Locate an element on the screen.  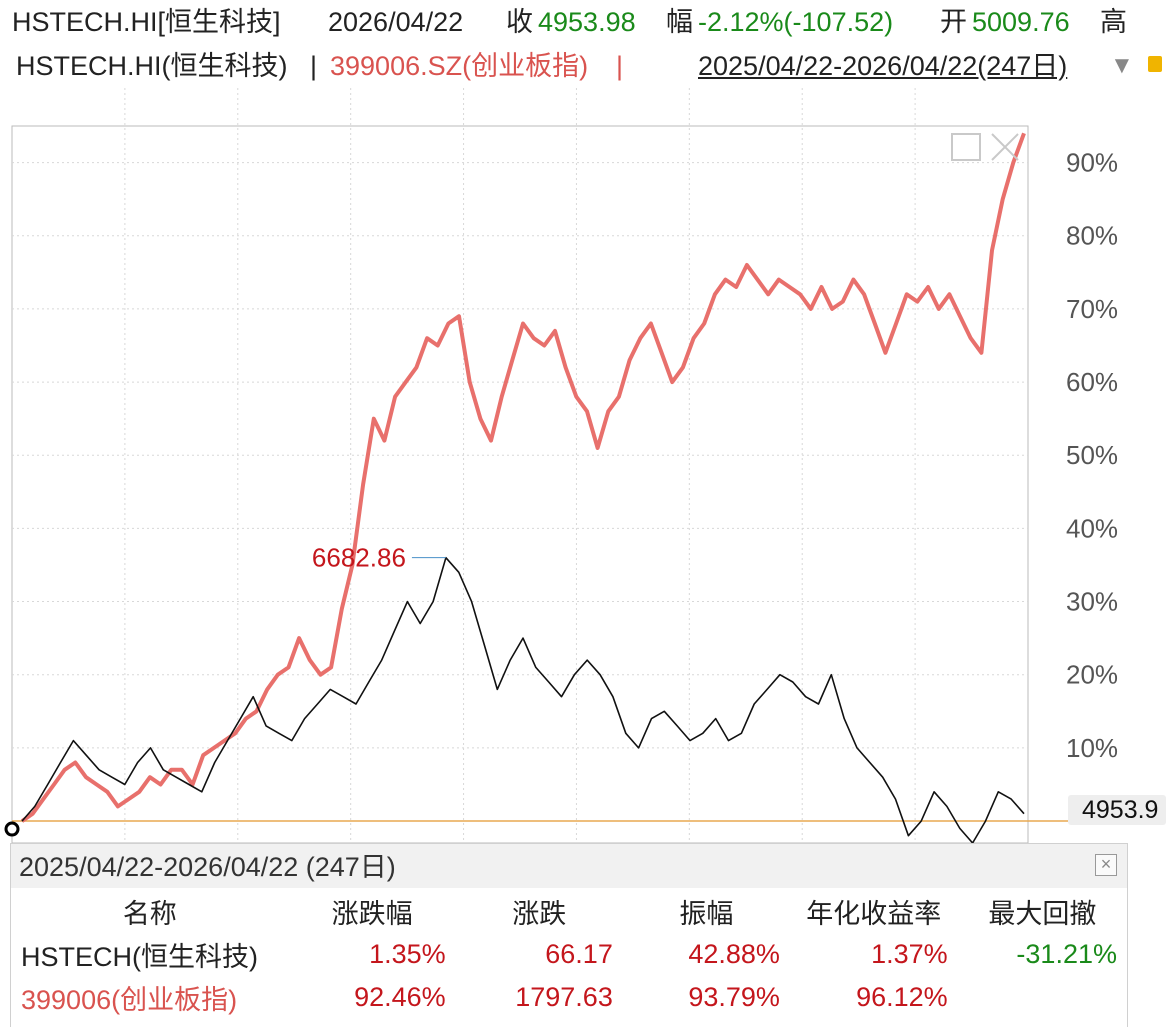
y-tick-label: 50% is located at coordinates (1092, 455).